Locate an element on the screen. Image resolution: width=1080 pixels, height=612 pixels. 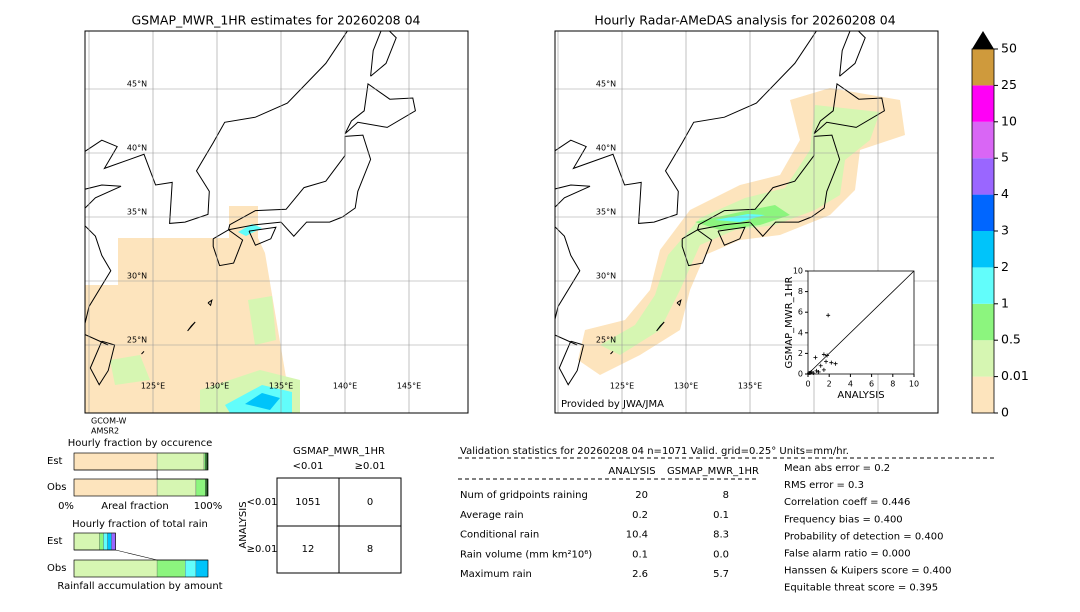
row-header: ≥0.01 is located at coordinates (262, 549).